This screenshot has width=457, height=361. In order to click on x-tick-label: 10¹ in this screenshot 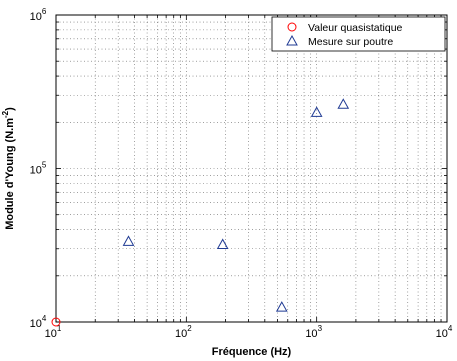, I will do `click(53, 332)`.